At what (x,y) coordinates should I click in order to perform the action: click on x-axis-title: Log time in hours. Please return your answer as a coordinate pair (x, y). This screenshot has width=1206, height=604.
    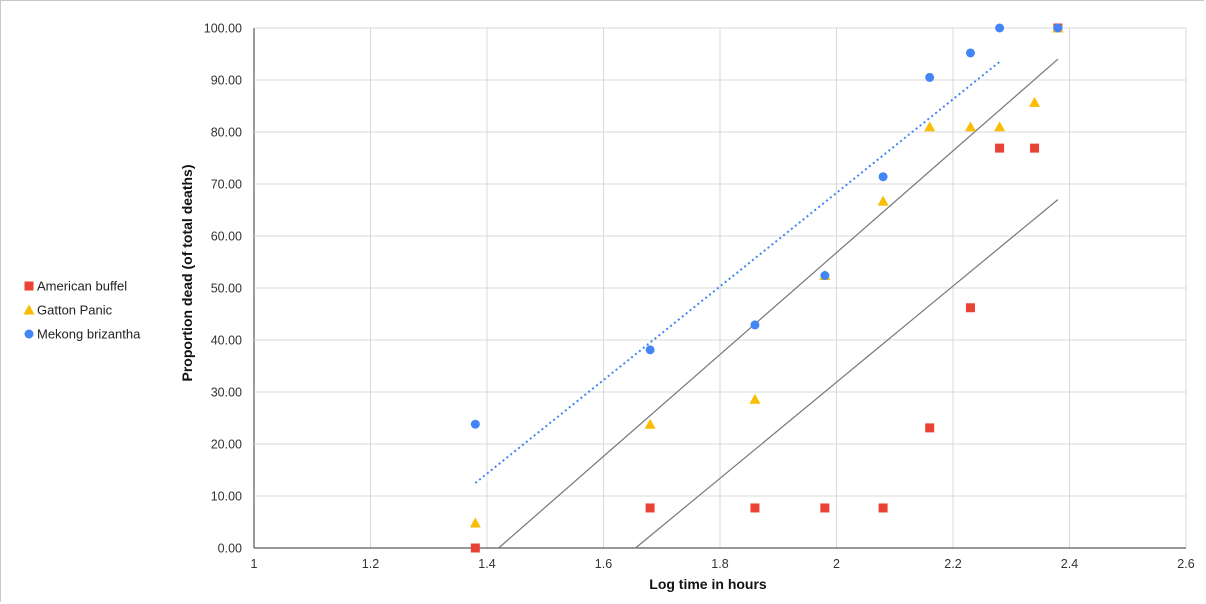
    Looking at the image, I should click on (708, 584).